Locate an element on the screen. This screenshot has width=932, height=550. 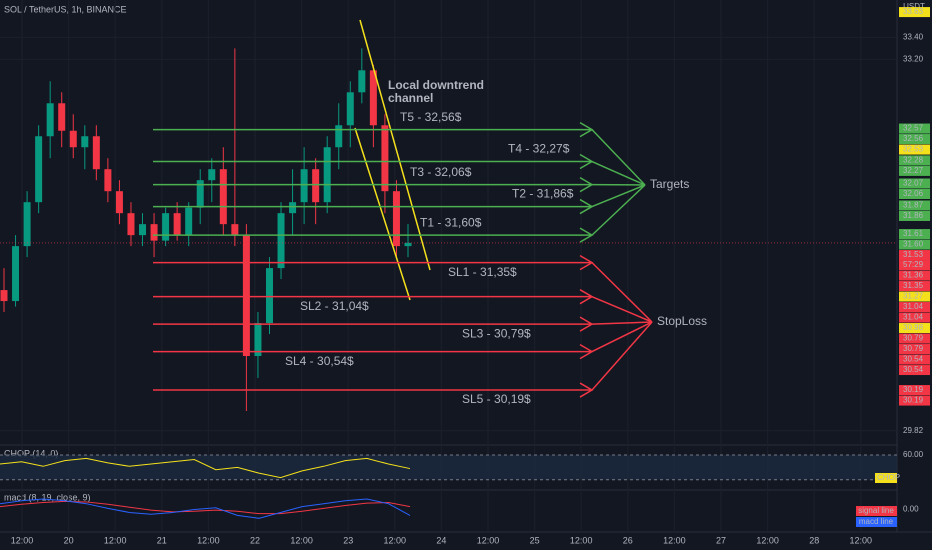
price-tag-label: 32.53 is located at coordinates (913, 149).